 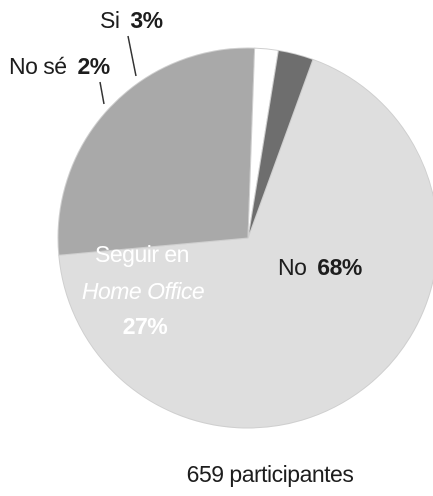 I want to click on label-home-office-line1: Seguir en, so click(x=142, y=254).